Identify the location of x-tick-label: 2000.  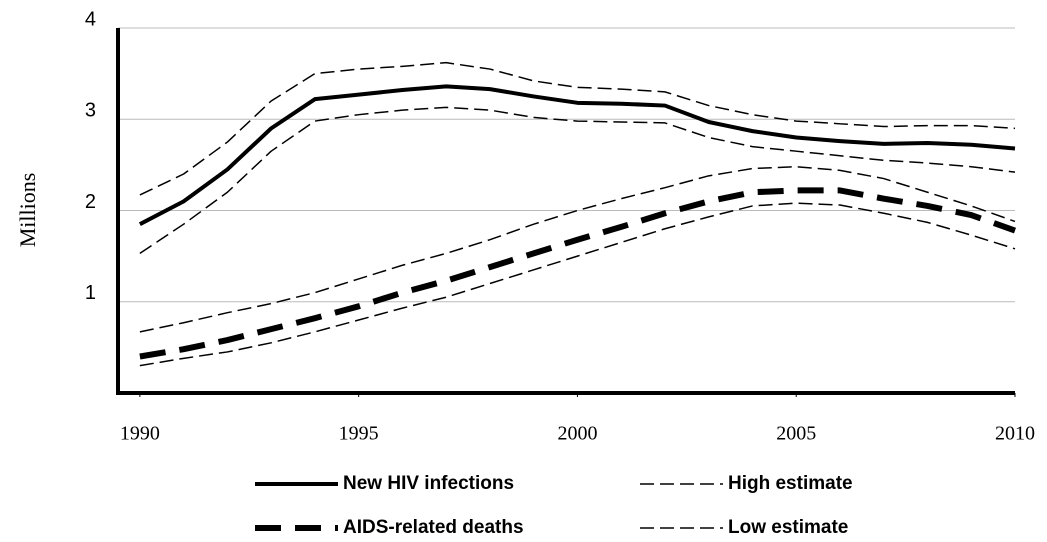
(577, 434).